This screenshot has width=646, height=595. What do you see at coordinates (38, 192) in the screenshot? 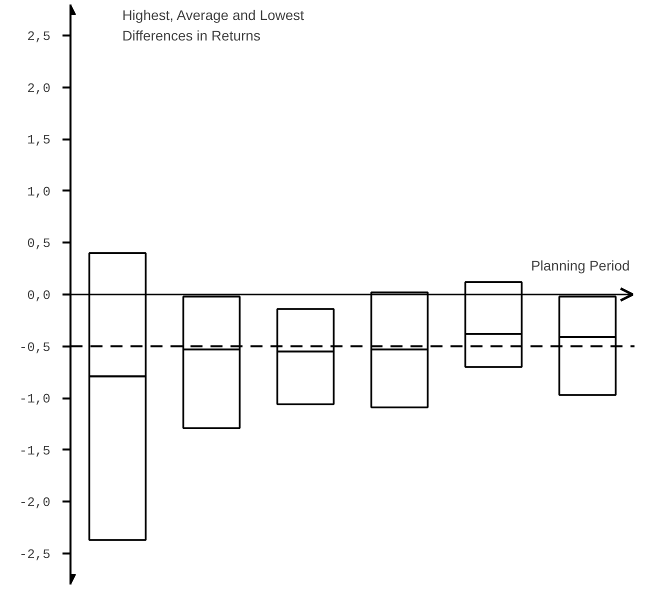
I see `y-tick-label: 1,0` at bounding box center [38, 192].